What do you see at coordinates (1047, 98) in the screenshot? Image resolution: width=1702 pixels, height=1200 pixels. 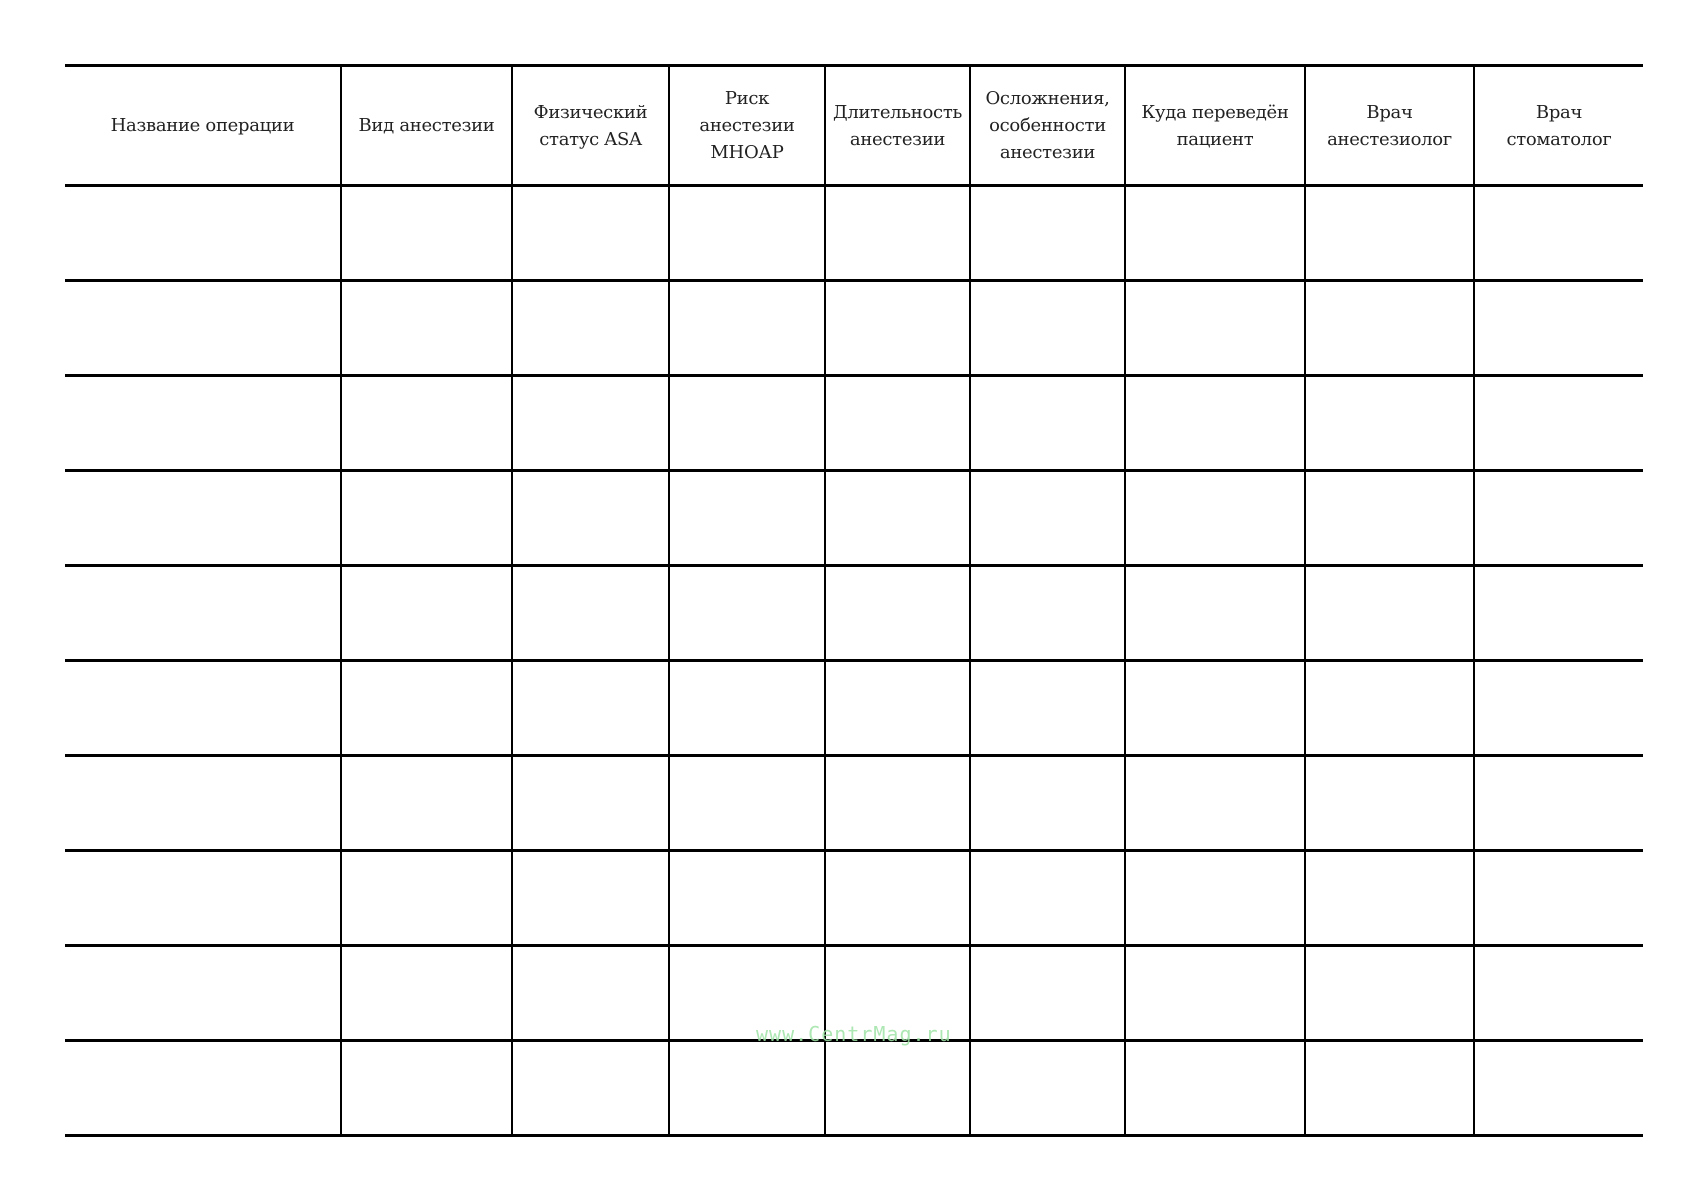 I see `column-header-text: Осложнения,` at bounding box center [1047, 98].